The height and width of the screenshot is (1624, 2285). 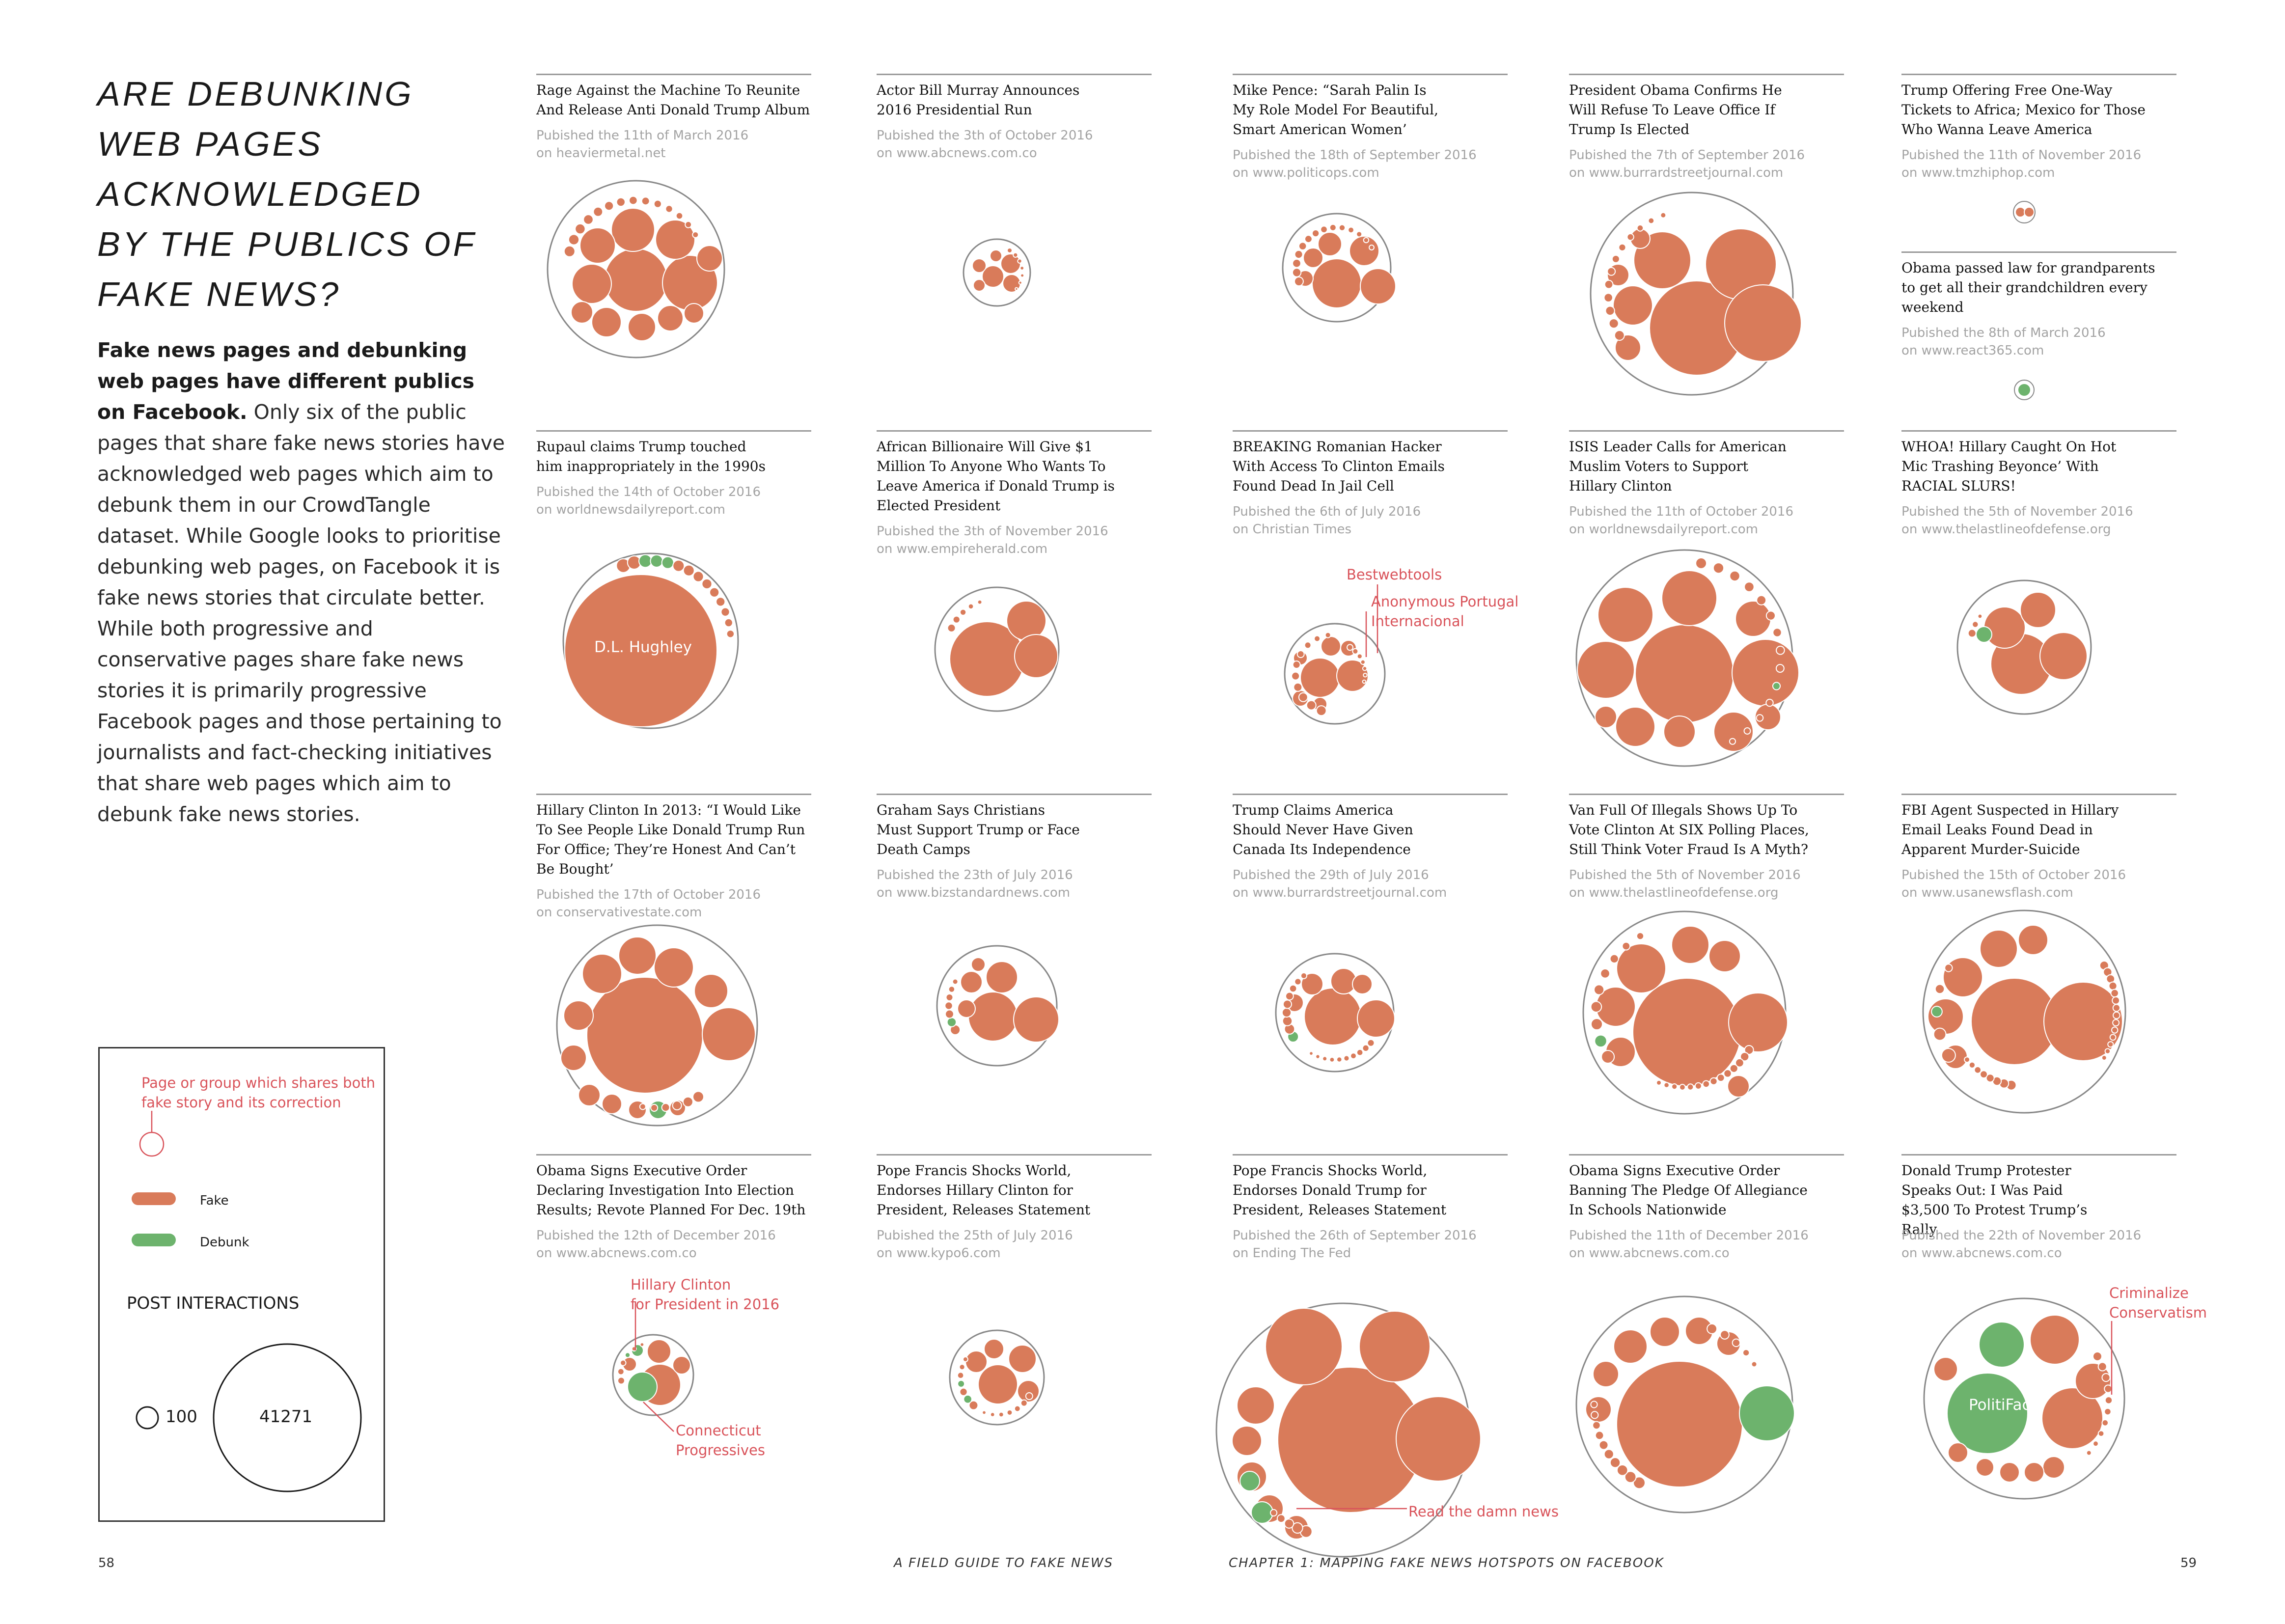 What do you see at coordinates (147, 1418) in the screenshot?
I see `legend-small-circle` at bounding box center [147, 1418].